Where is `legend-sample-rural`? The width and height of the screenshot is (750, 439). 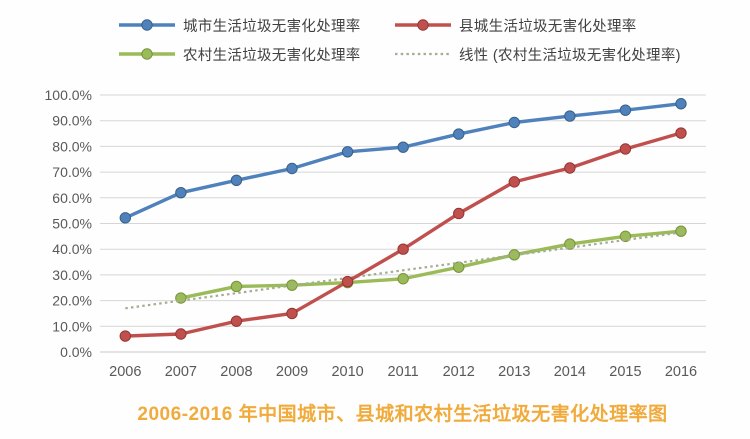 legend-sample-rural is located at coordinates (147, 54).